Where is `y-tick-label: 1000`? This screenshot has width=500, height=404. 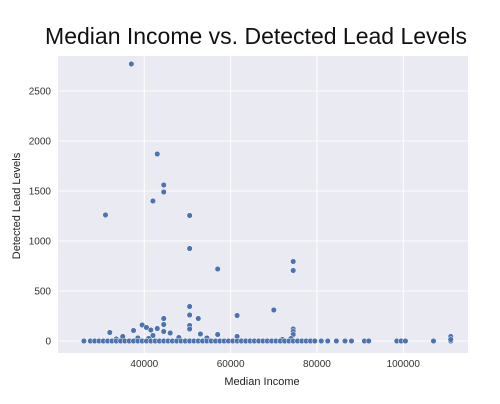 y-tick-label: 1000 is located at coordinates (40, 242).